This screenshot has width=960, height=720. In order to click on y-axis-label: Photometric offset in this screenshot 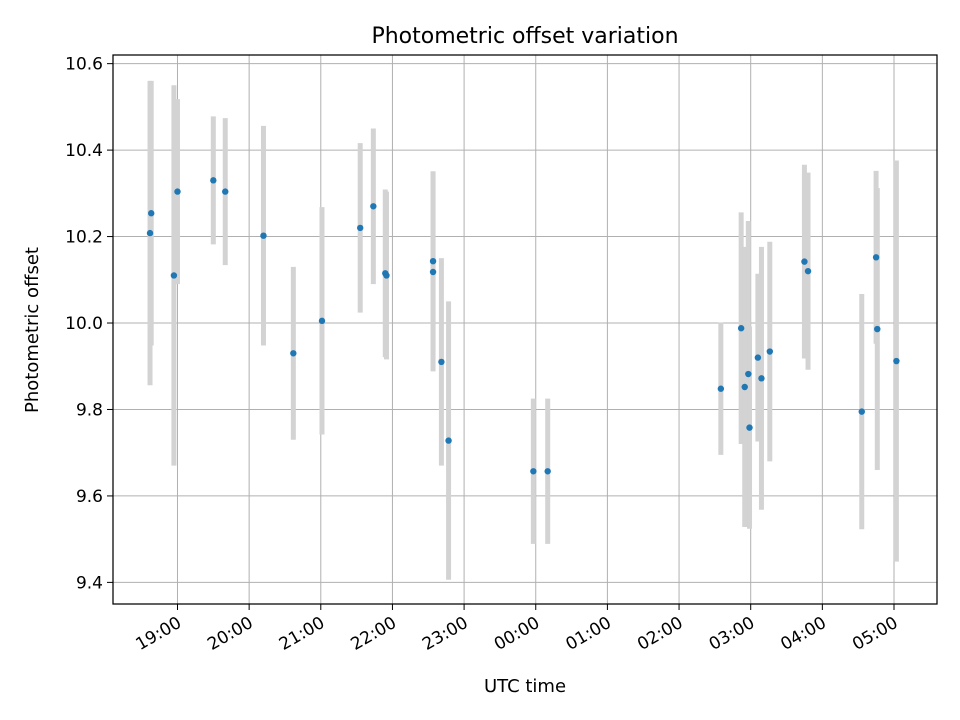, I will do `click(32, 330)`.